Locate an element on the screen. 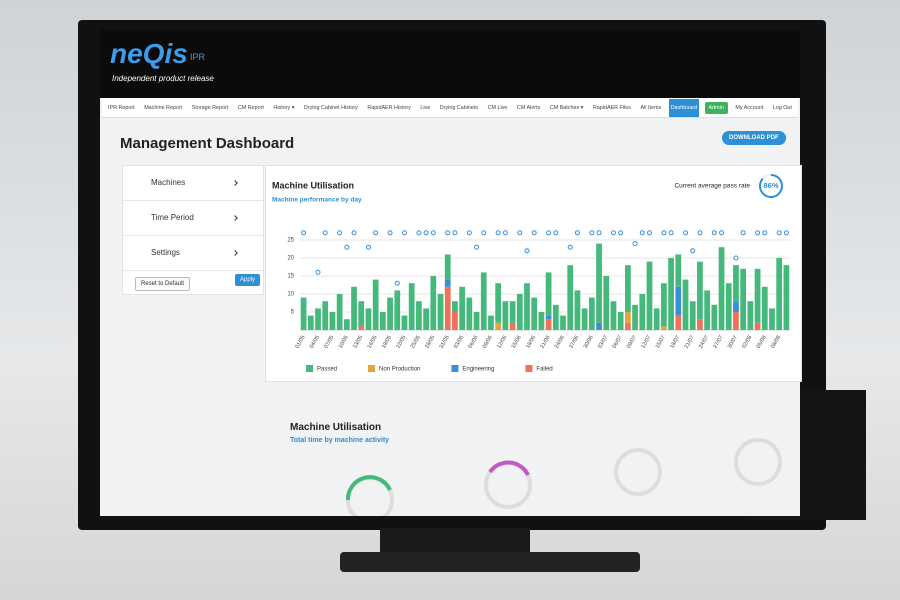  kpi-value: 86% is located at coordinates (770, 185).